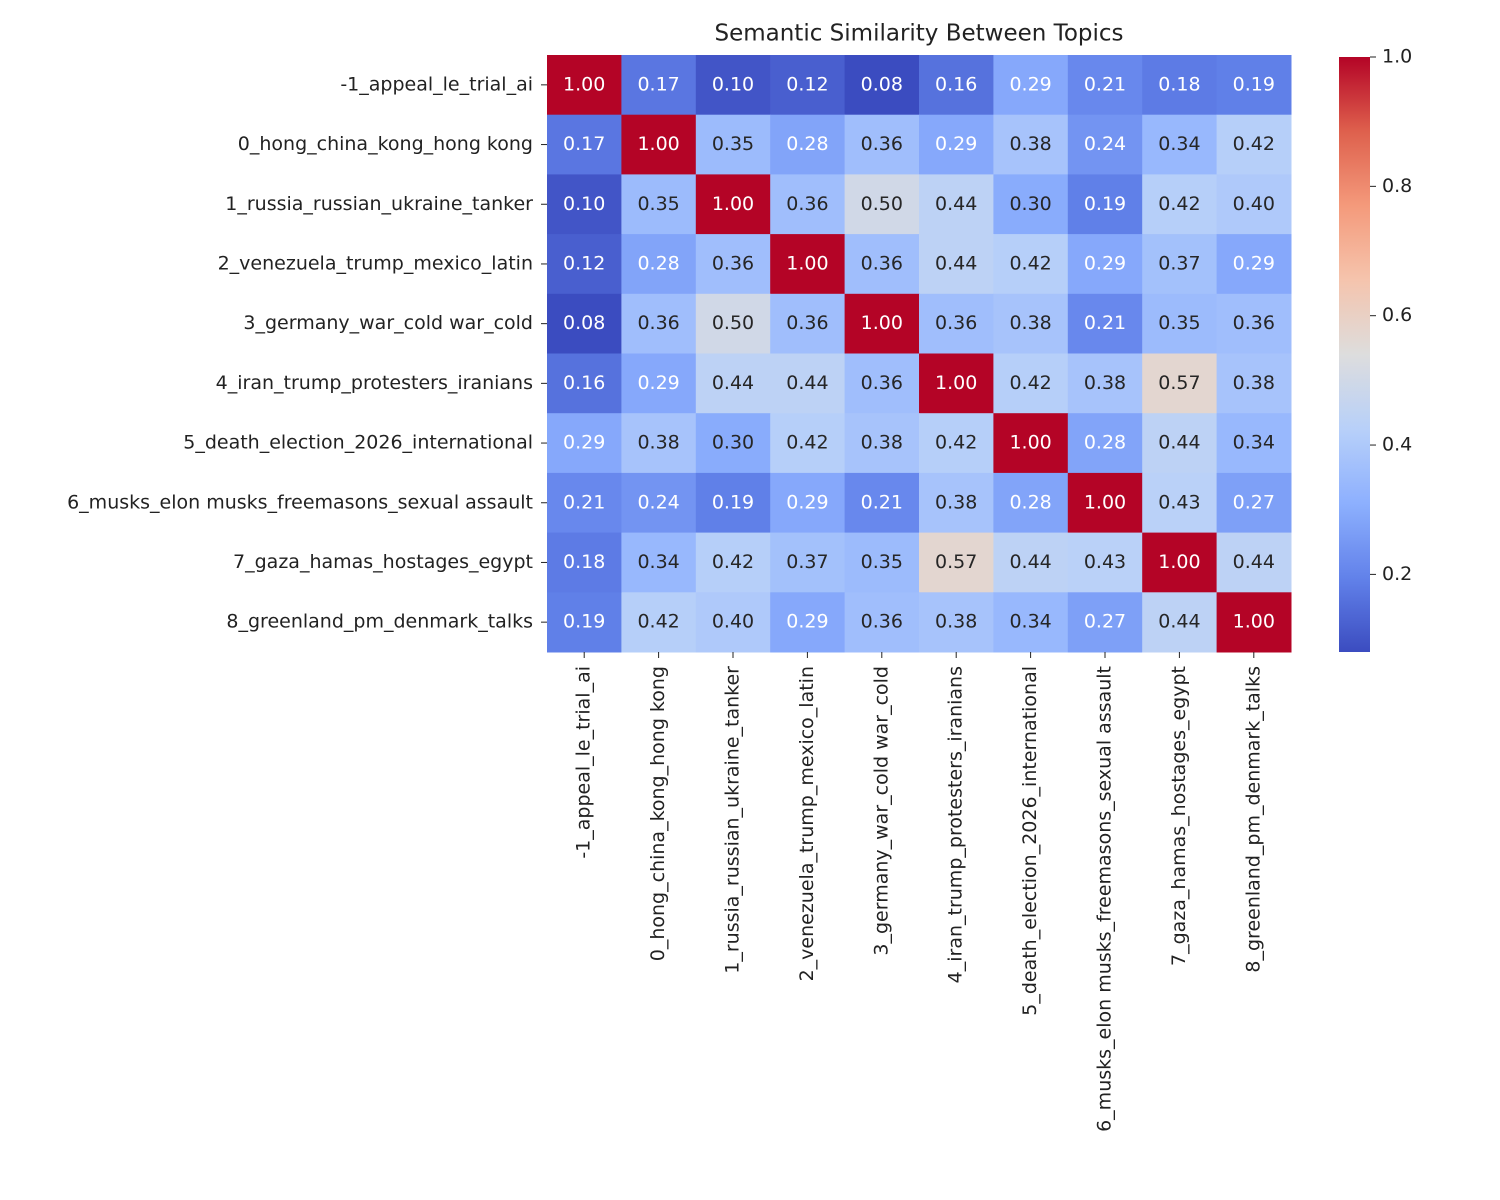  I want to click on cell-label: 0.30, so click(733, 443).